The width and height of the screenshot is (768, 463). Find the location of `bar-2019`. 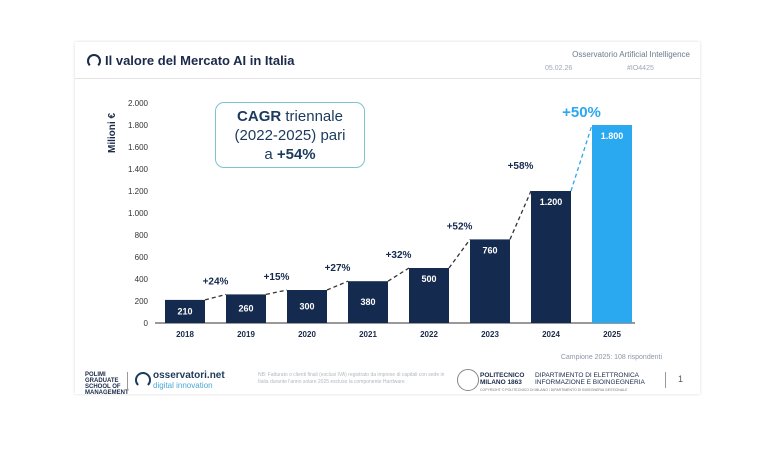

bar-2019 is located at coordinates (246, 308).